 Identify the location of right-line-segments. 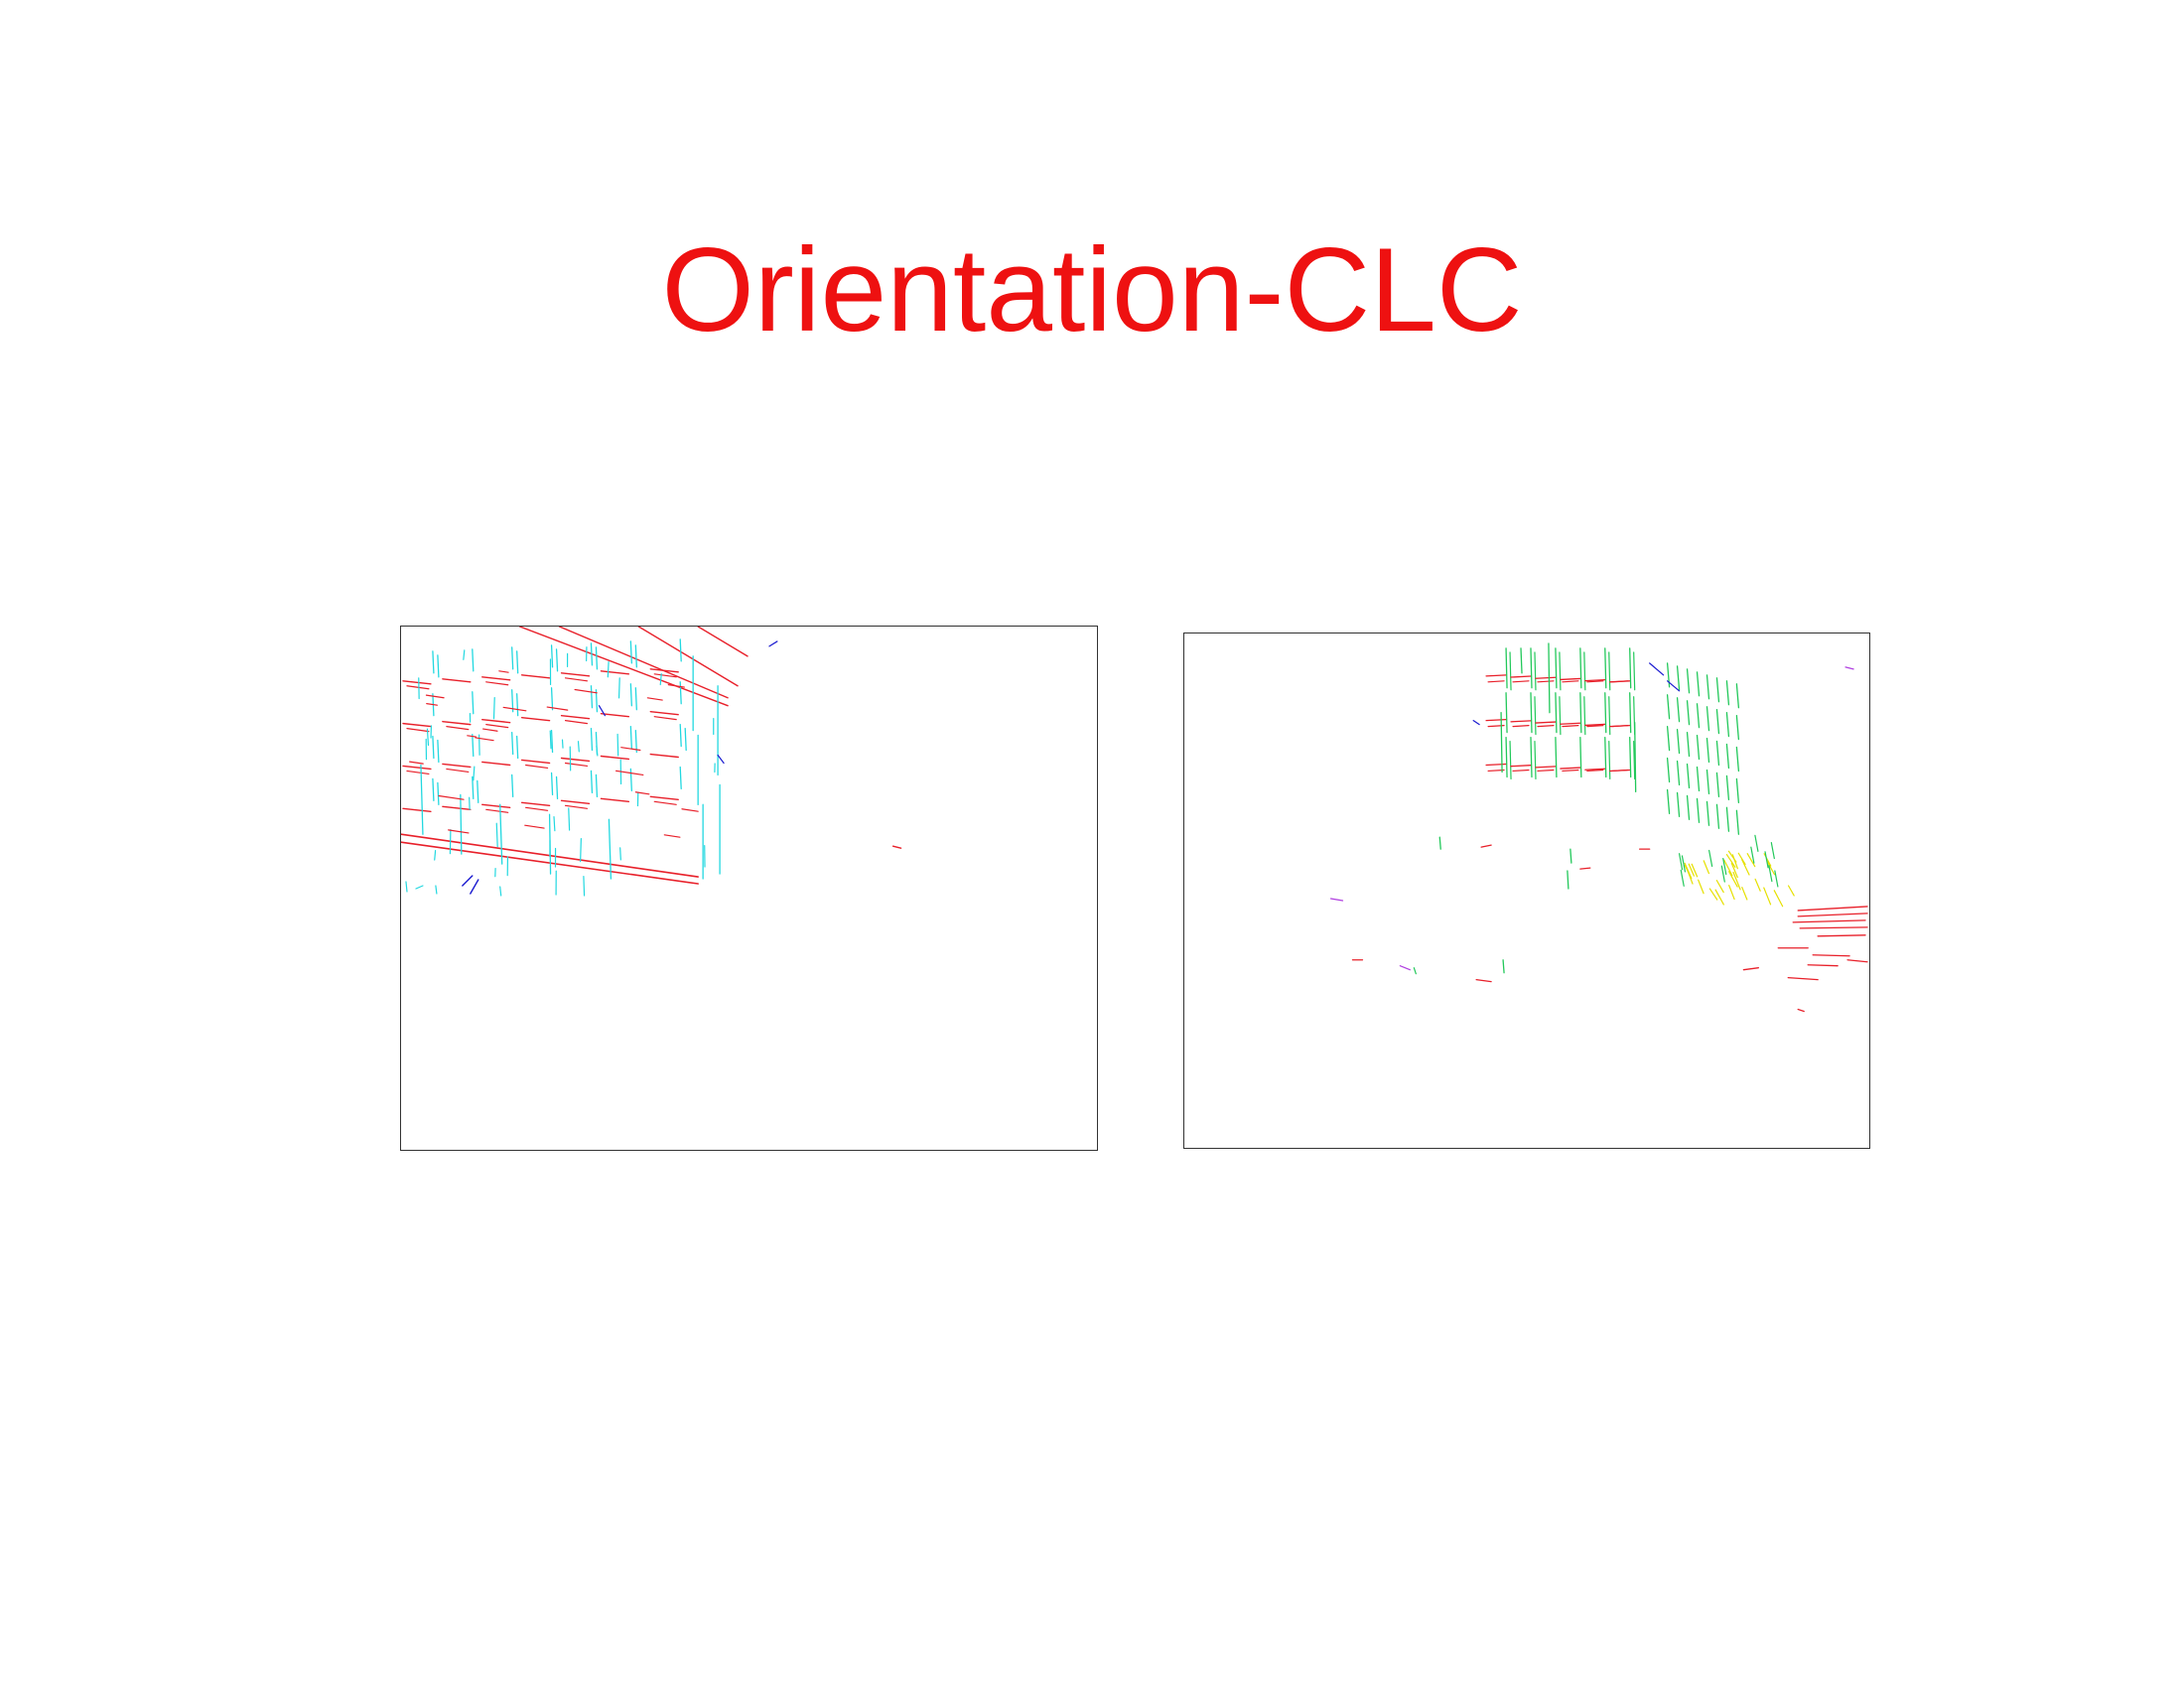
(1598, 827).